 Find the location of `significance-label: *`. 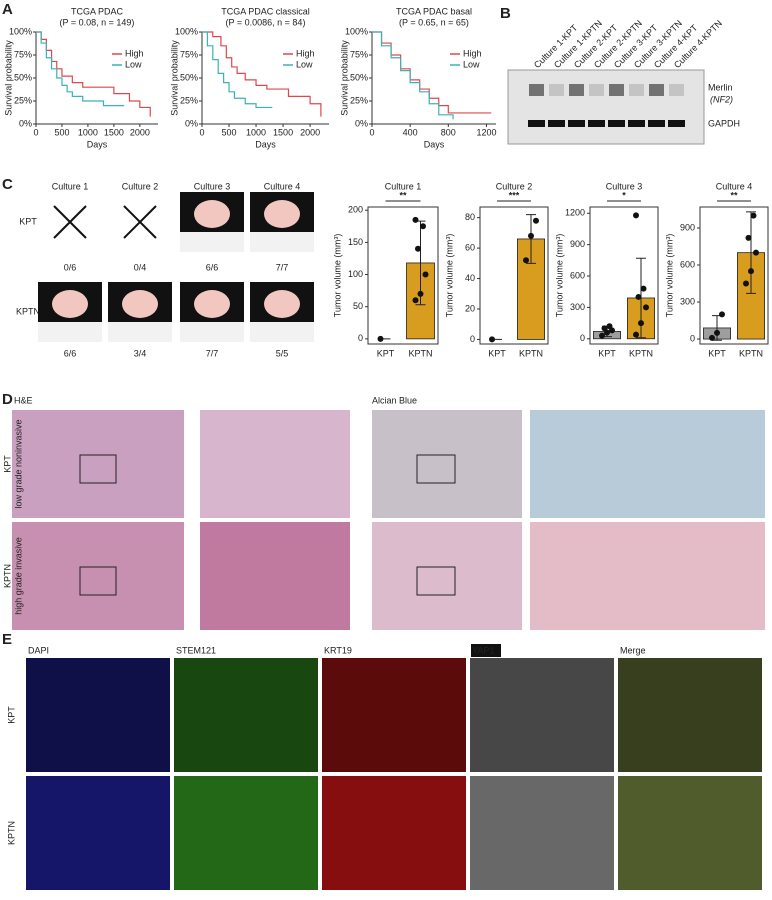

significance-label: * is located at coordinates (624, 195).